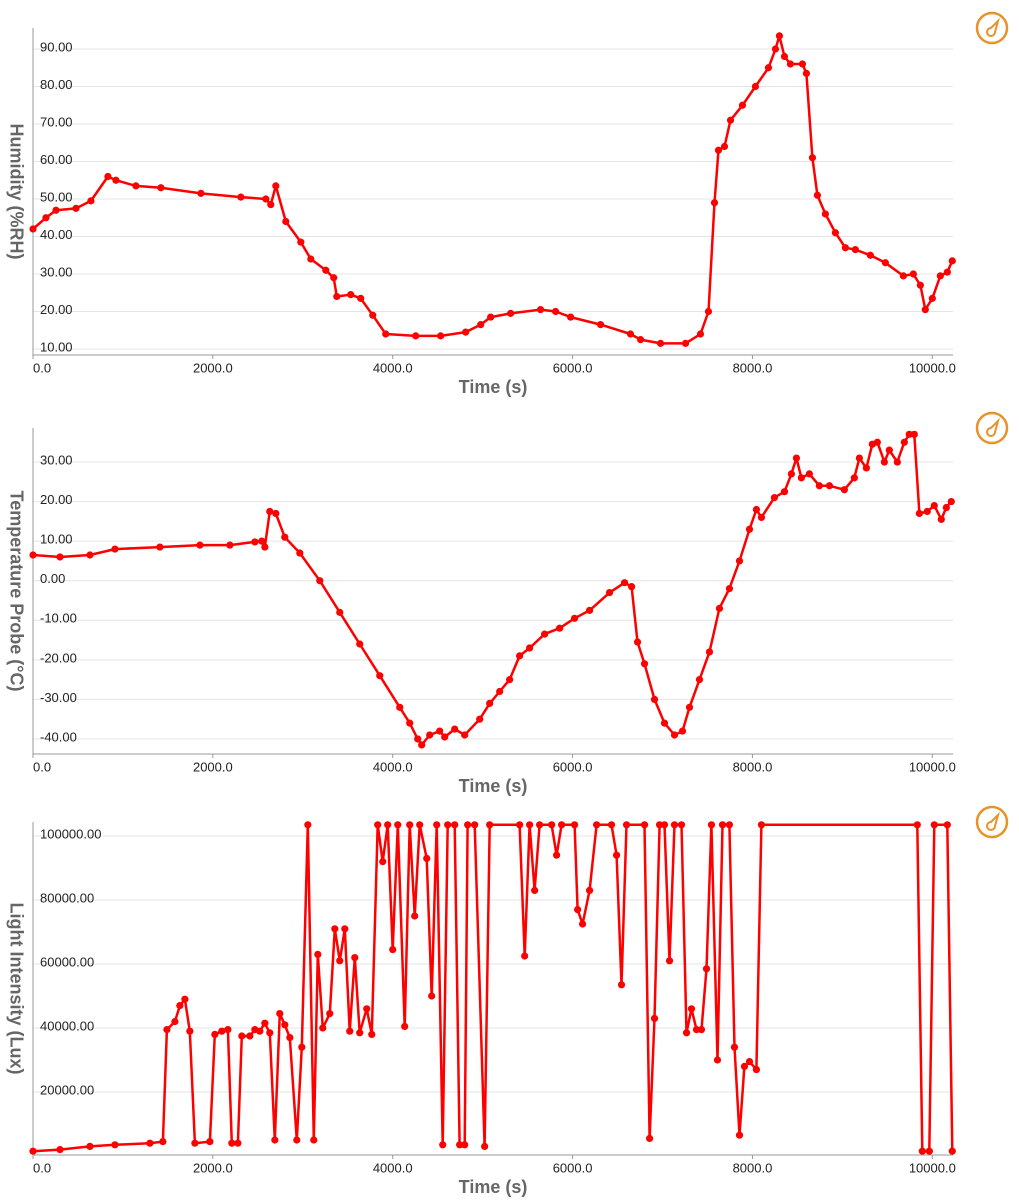 The width and height of the screenshot is (1019, 1200). Describe the element at coordinates (393, 367) in the screenshot. I see `x-tick-label: 4000.0` at that location.